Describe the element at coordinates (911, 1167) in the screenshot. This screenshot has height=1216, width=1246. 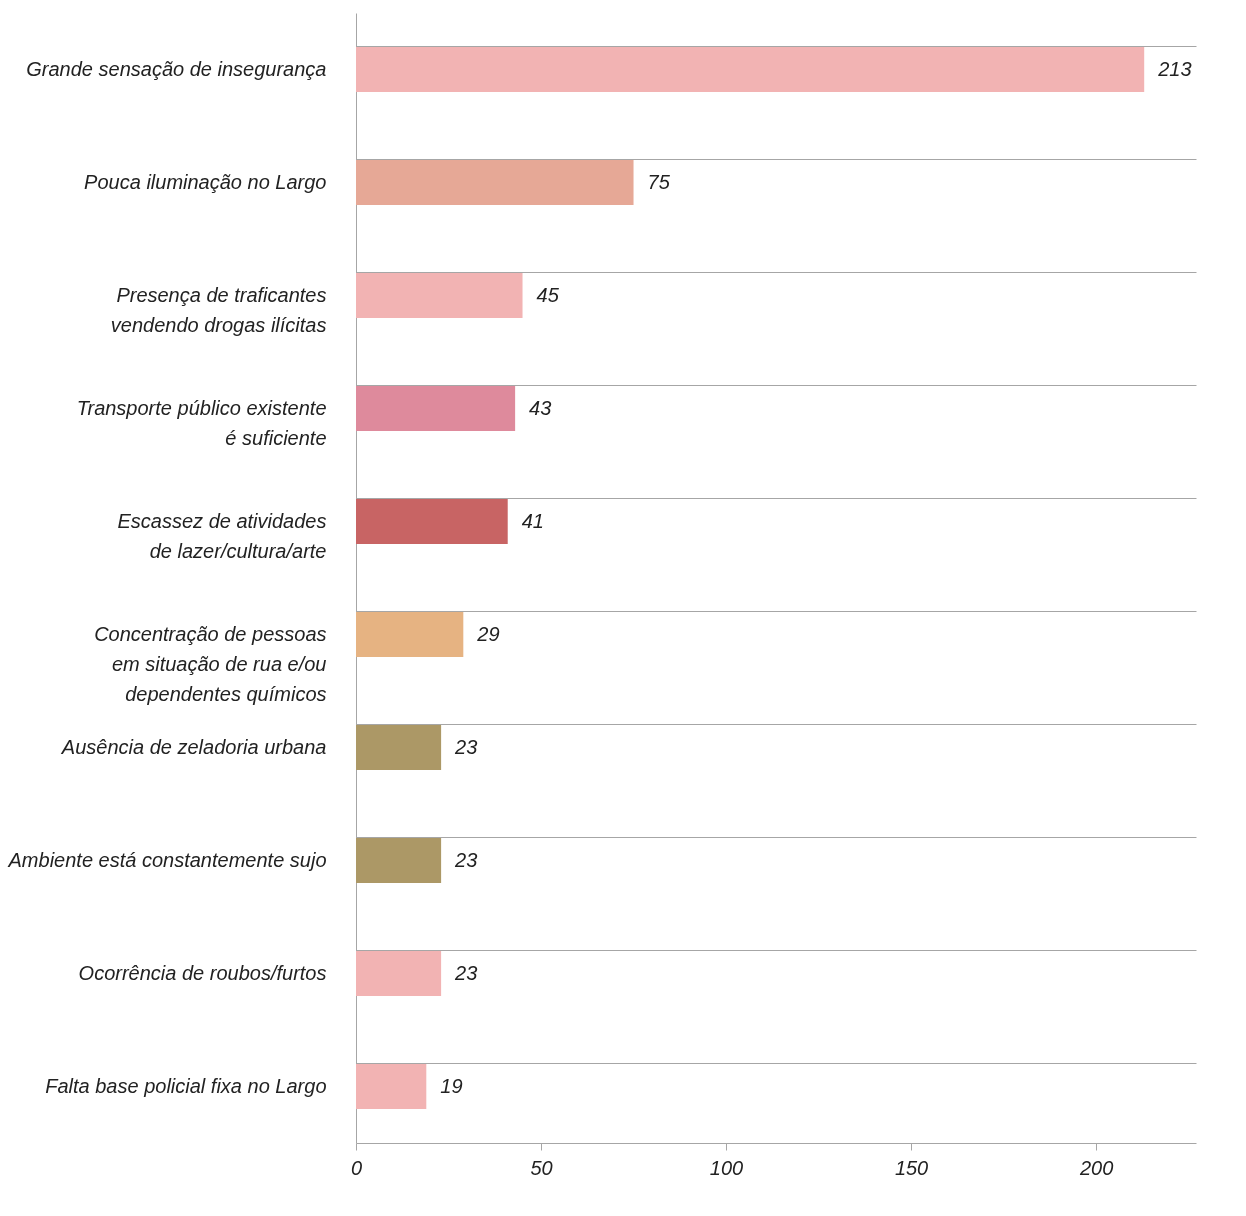
I see `x-tick-label: 150` at that location.